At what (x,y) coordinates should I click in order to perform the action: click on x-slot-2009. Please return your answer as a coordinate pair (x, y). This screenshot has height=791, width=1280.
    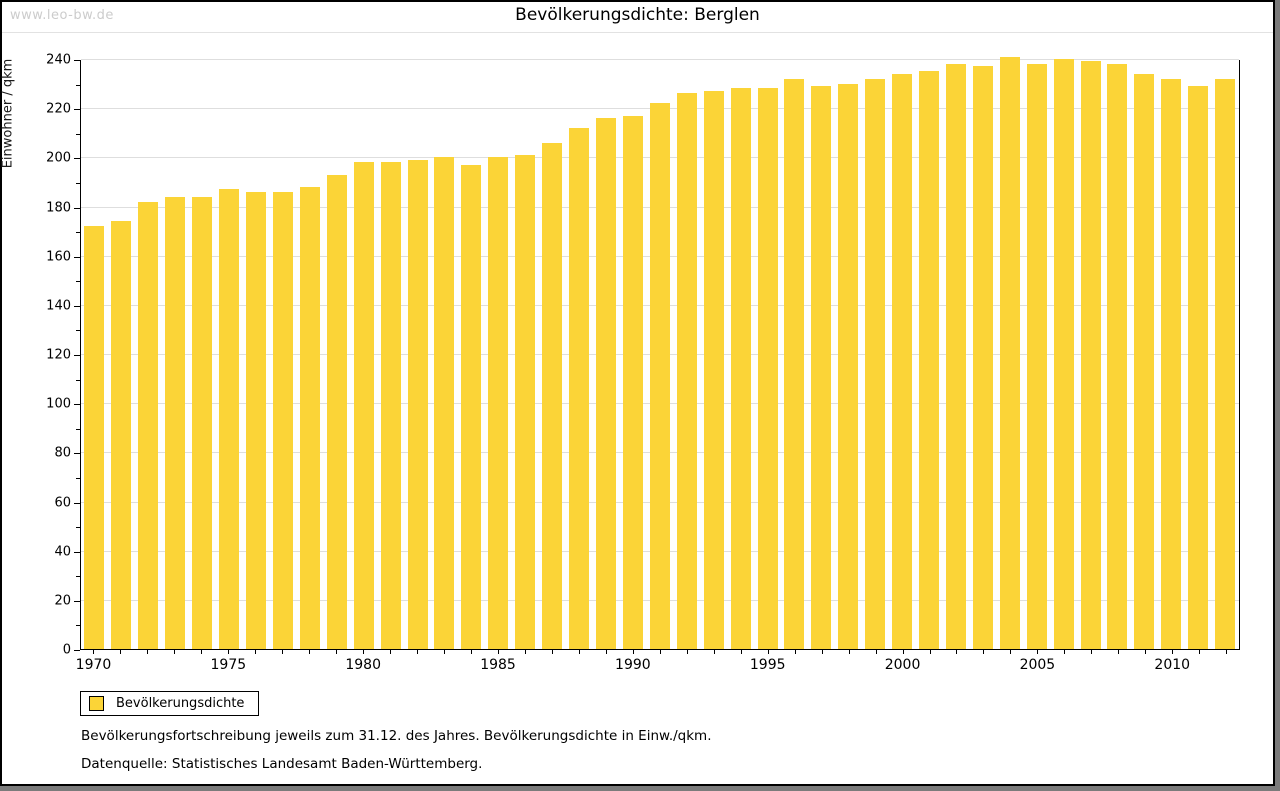
    Looking at the image, I should click on (1145, 663).